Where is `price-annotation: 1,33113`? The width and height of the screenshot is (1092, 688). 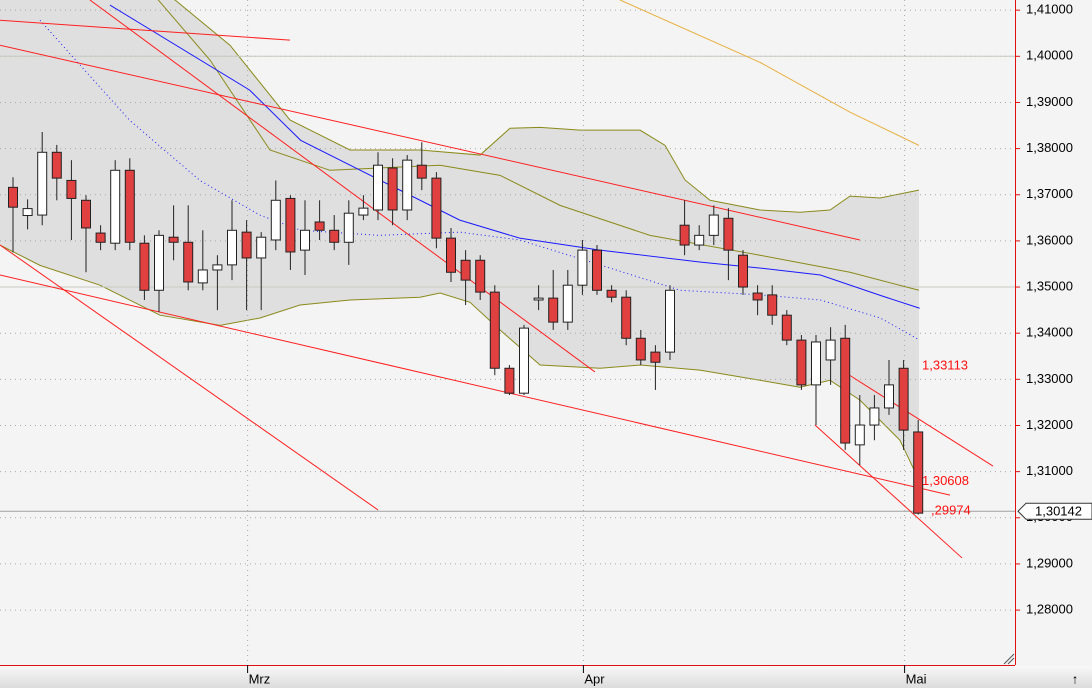
price-annotation: 1,33113 is located at coordinates (945, 365).